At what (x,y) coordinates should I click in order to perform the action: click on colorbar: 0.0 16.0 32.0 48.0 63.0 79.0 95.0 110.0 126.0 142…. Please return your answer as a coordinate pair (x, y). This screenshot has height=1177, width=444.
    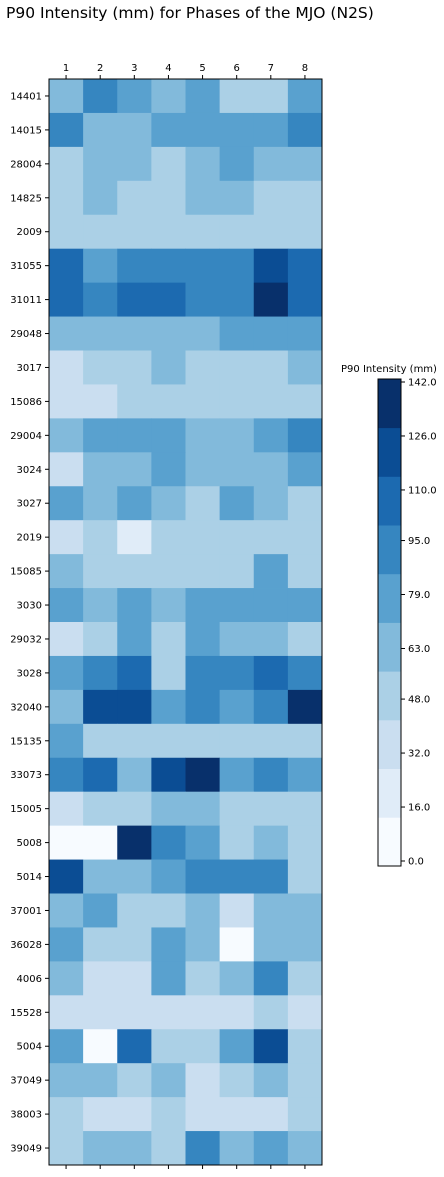
    Looking at the image, I should click on (389, 616).